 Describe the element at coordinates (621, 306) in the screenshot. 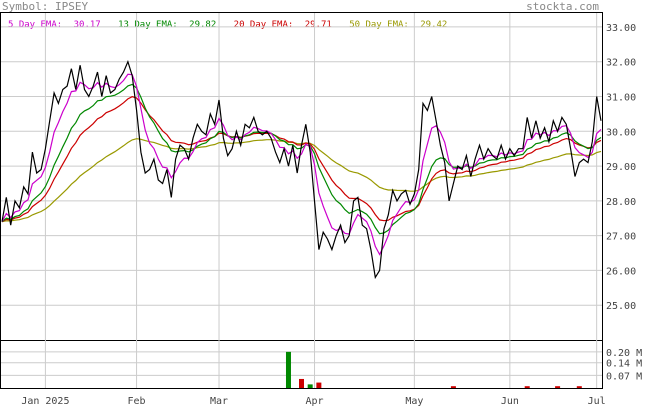

I see `price-tick-label: 25.00` at that location.